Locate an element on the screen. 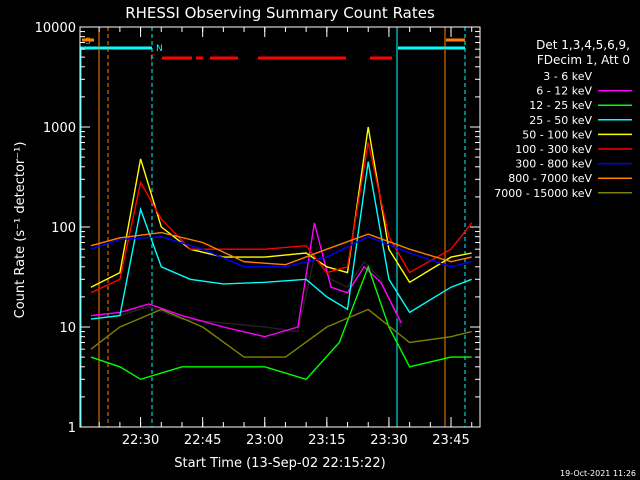 Image resolution: width=640 pixels, height=480 pixels. flag-label: F is located at coordinates (152, 59).